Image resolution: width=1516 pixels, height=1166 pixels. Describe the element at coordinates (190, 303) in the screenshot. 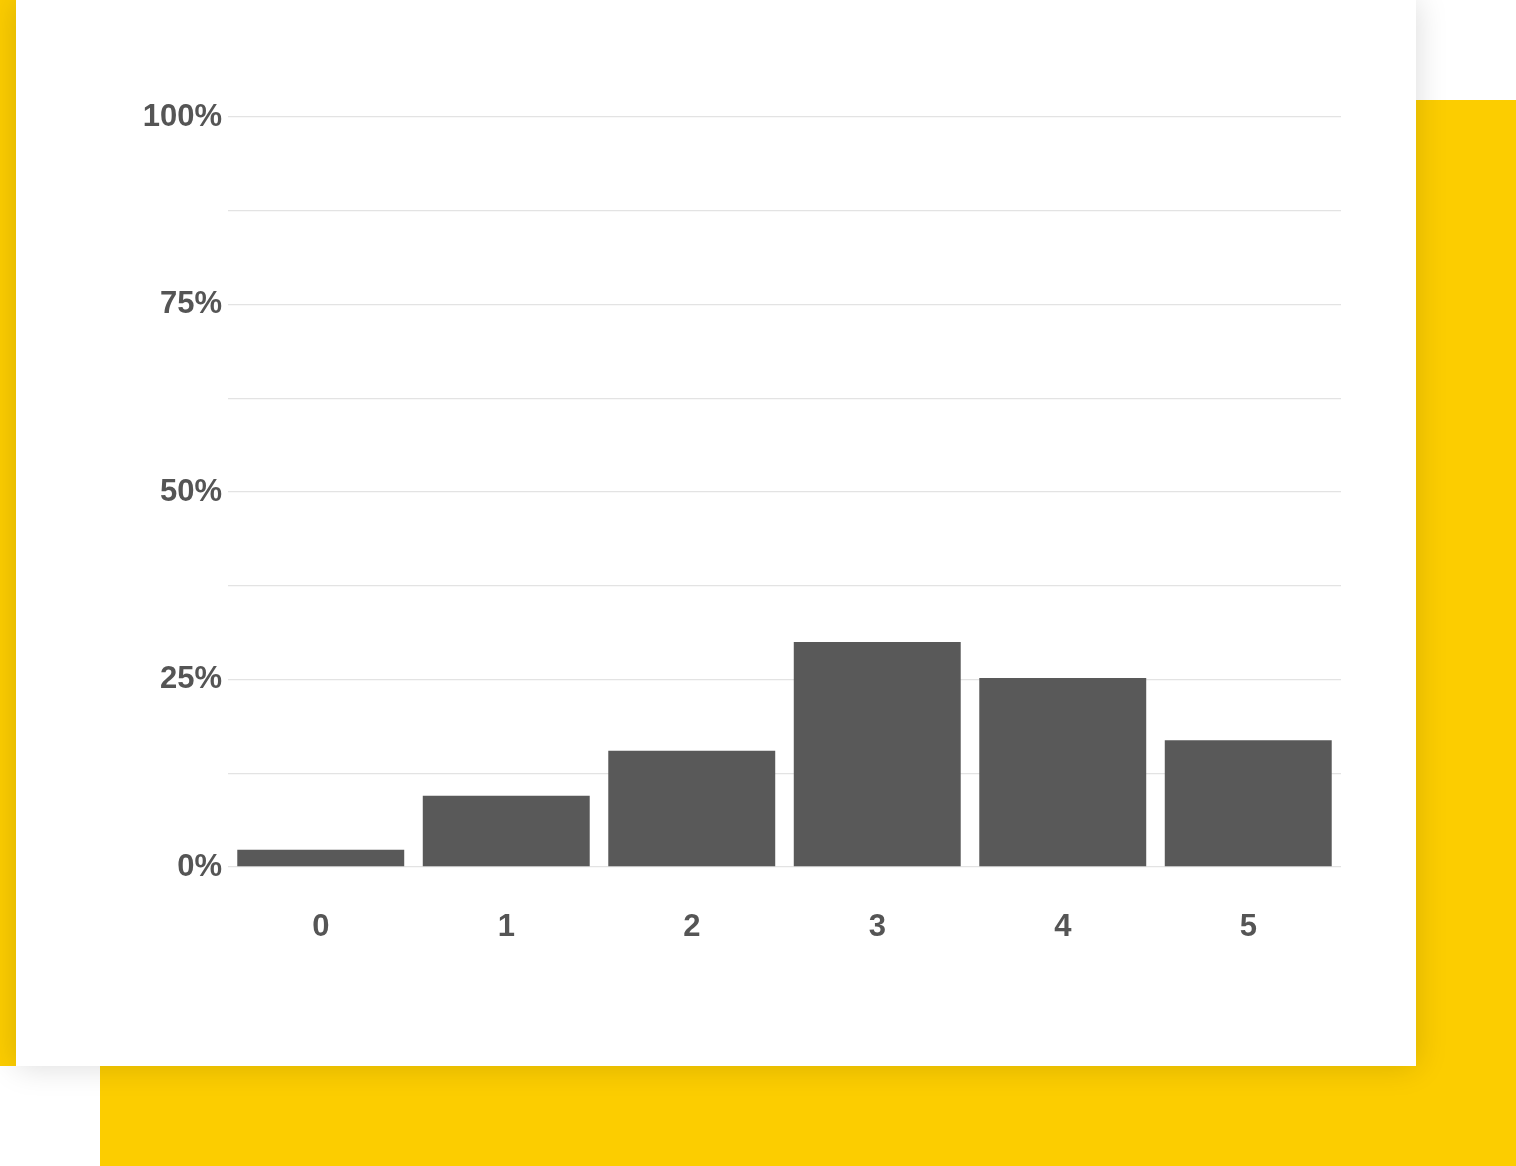

I see `y-tick-label: 75%` at that location.